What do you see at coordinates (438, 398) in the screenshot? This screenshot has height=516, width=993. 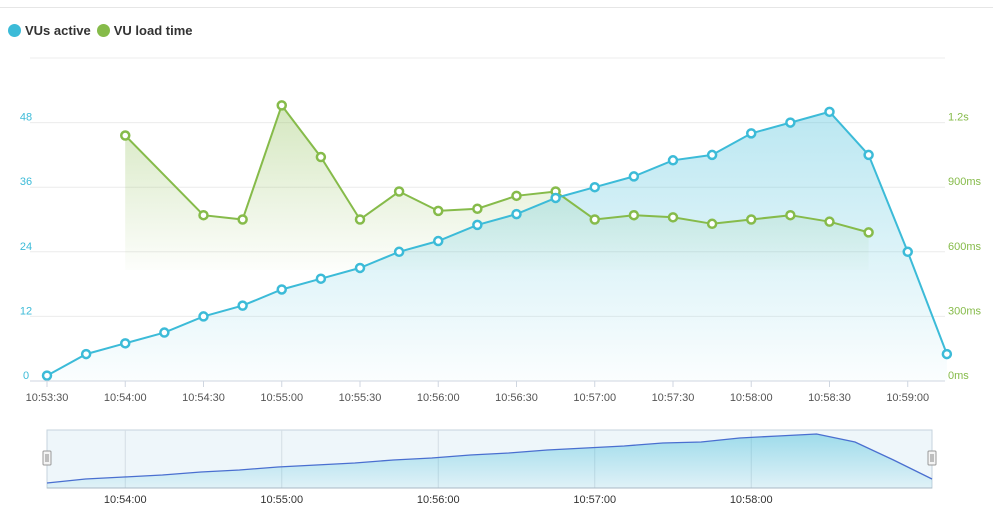 I see `x-tick-label: 10:56:00` at bounding box center [438, 398].